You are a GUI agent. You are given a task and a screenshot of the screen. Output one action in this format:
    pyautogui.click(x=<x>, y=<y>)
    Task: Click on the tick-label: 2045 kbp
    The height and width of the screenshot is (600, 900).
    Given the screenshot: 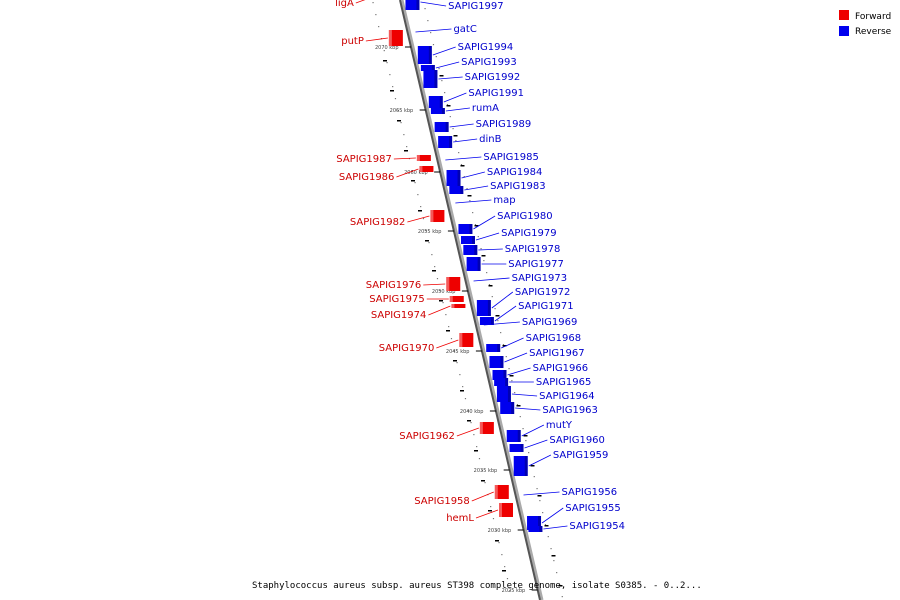 What is the action you would take?
    pyautogui.click(x=458, y=352)
    